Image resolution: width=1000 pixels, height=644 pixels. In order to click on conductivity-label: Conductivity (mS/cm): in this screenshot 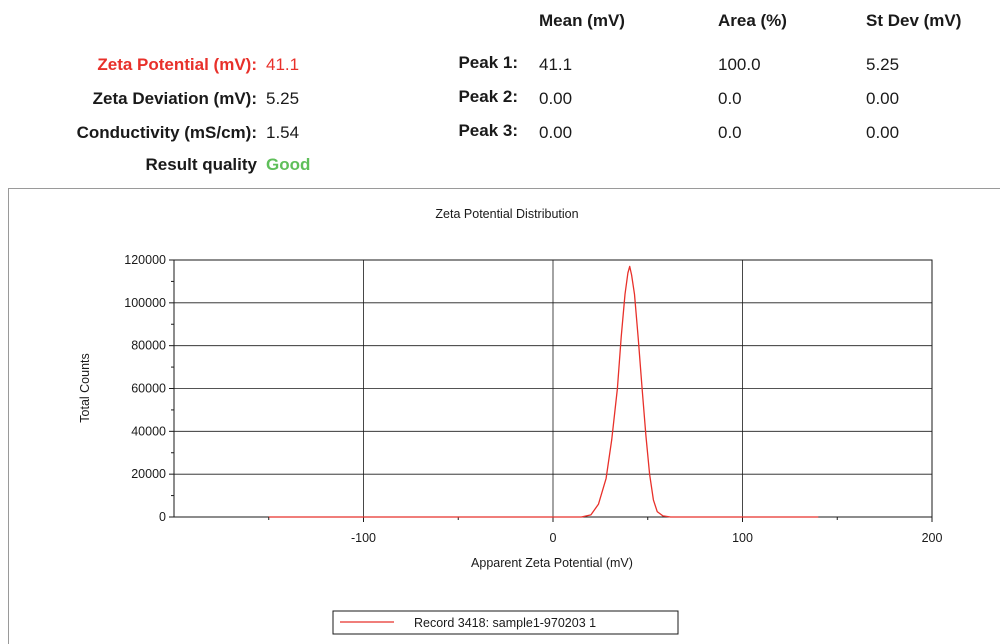, I will do `click(166, 132)`.